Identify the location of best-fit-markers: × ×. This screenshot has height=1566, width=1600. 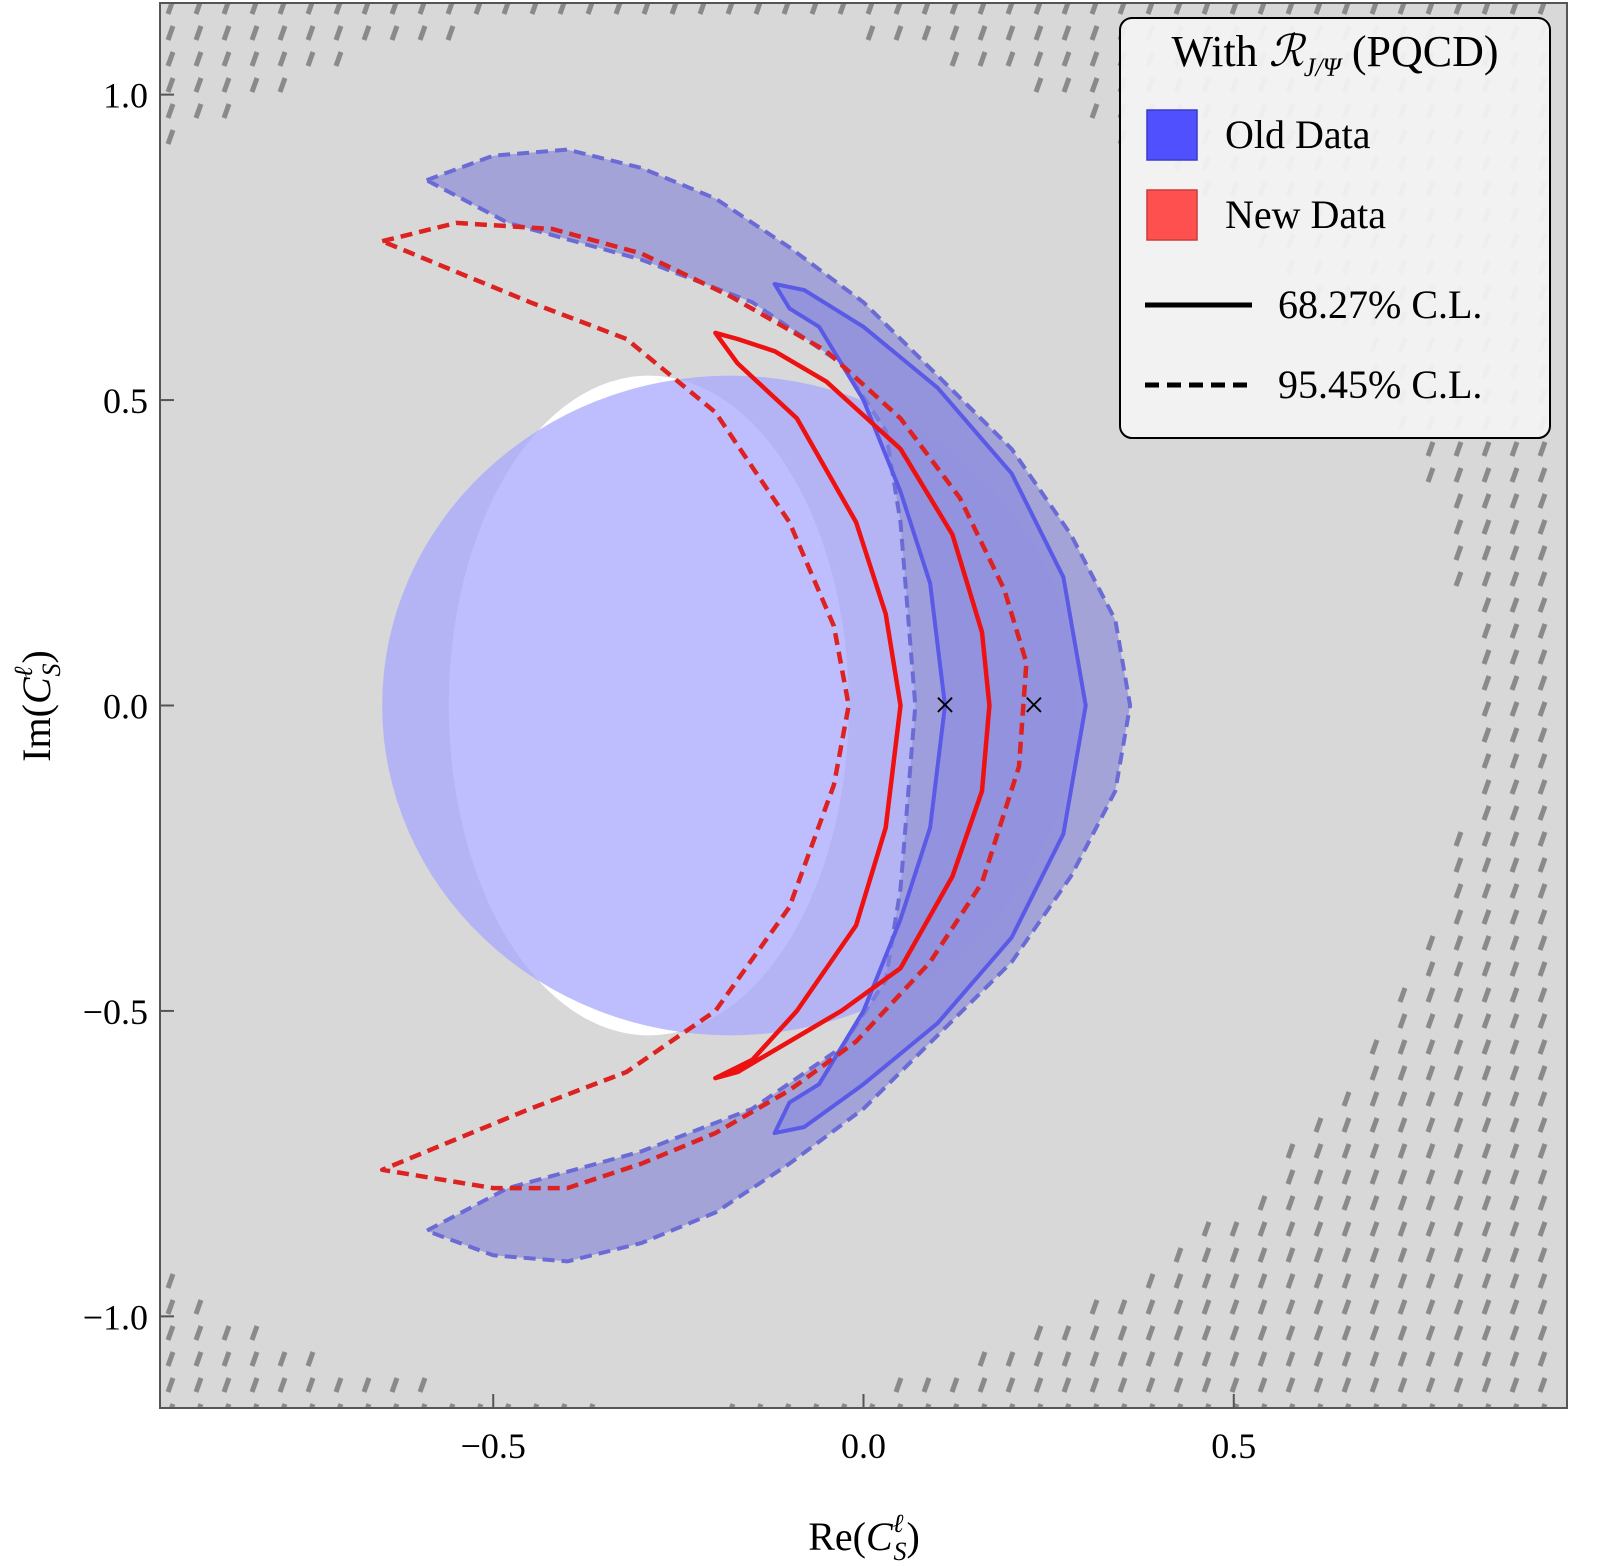
(989, 706).